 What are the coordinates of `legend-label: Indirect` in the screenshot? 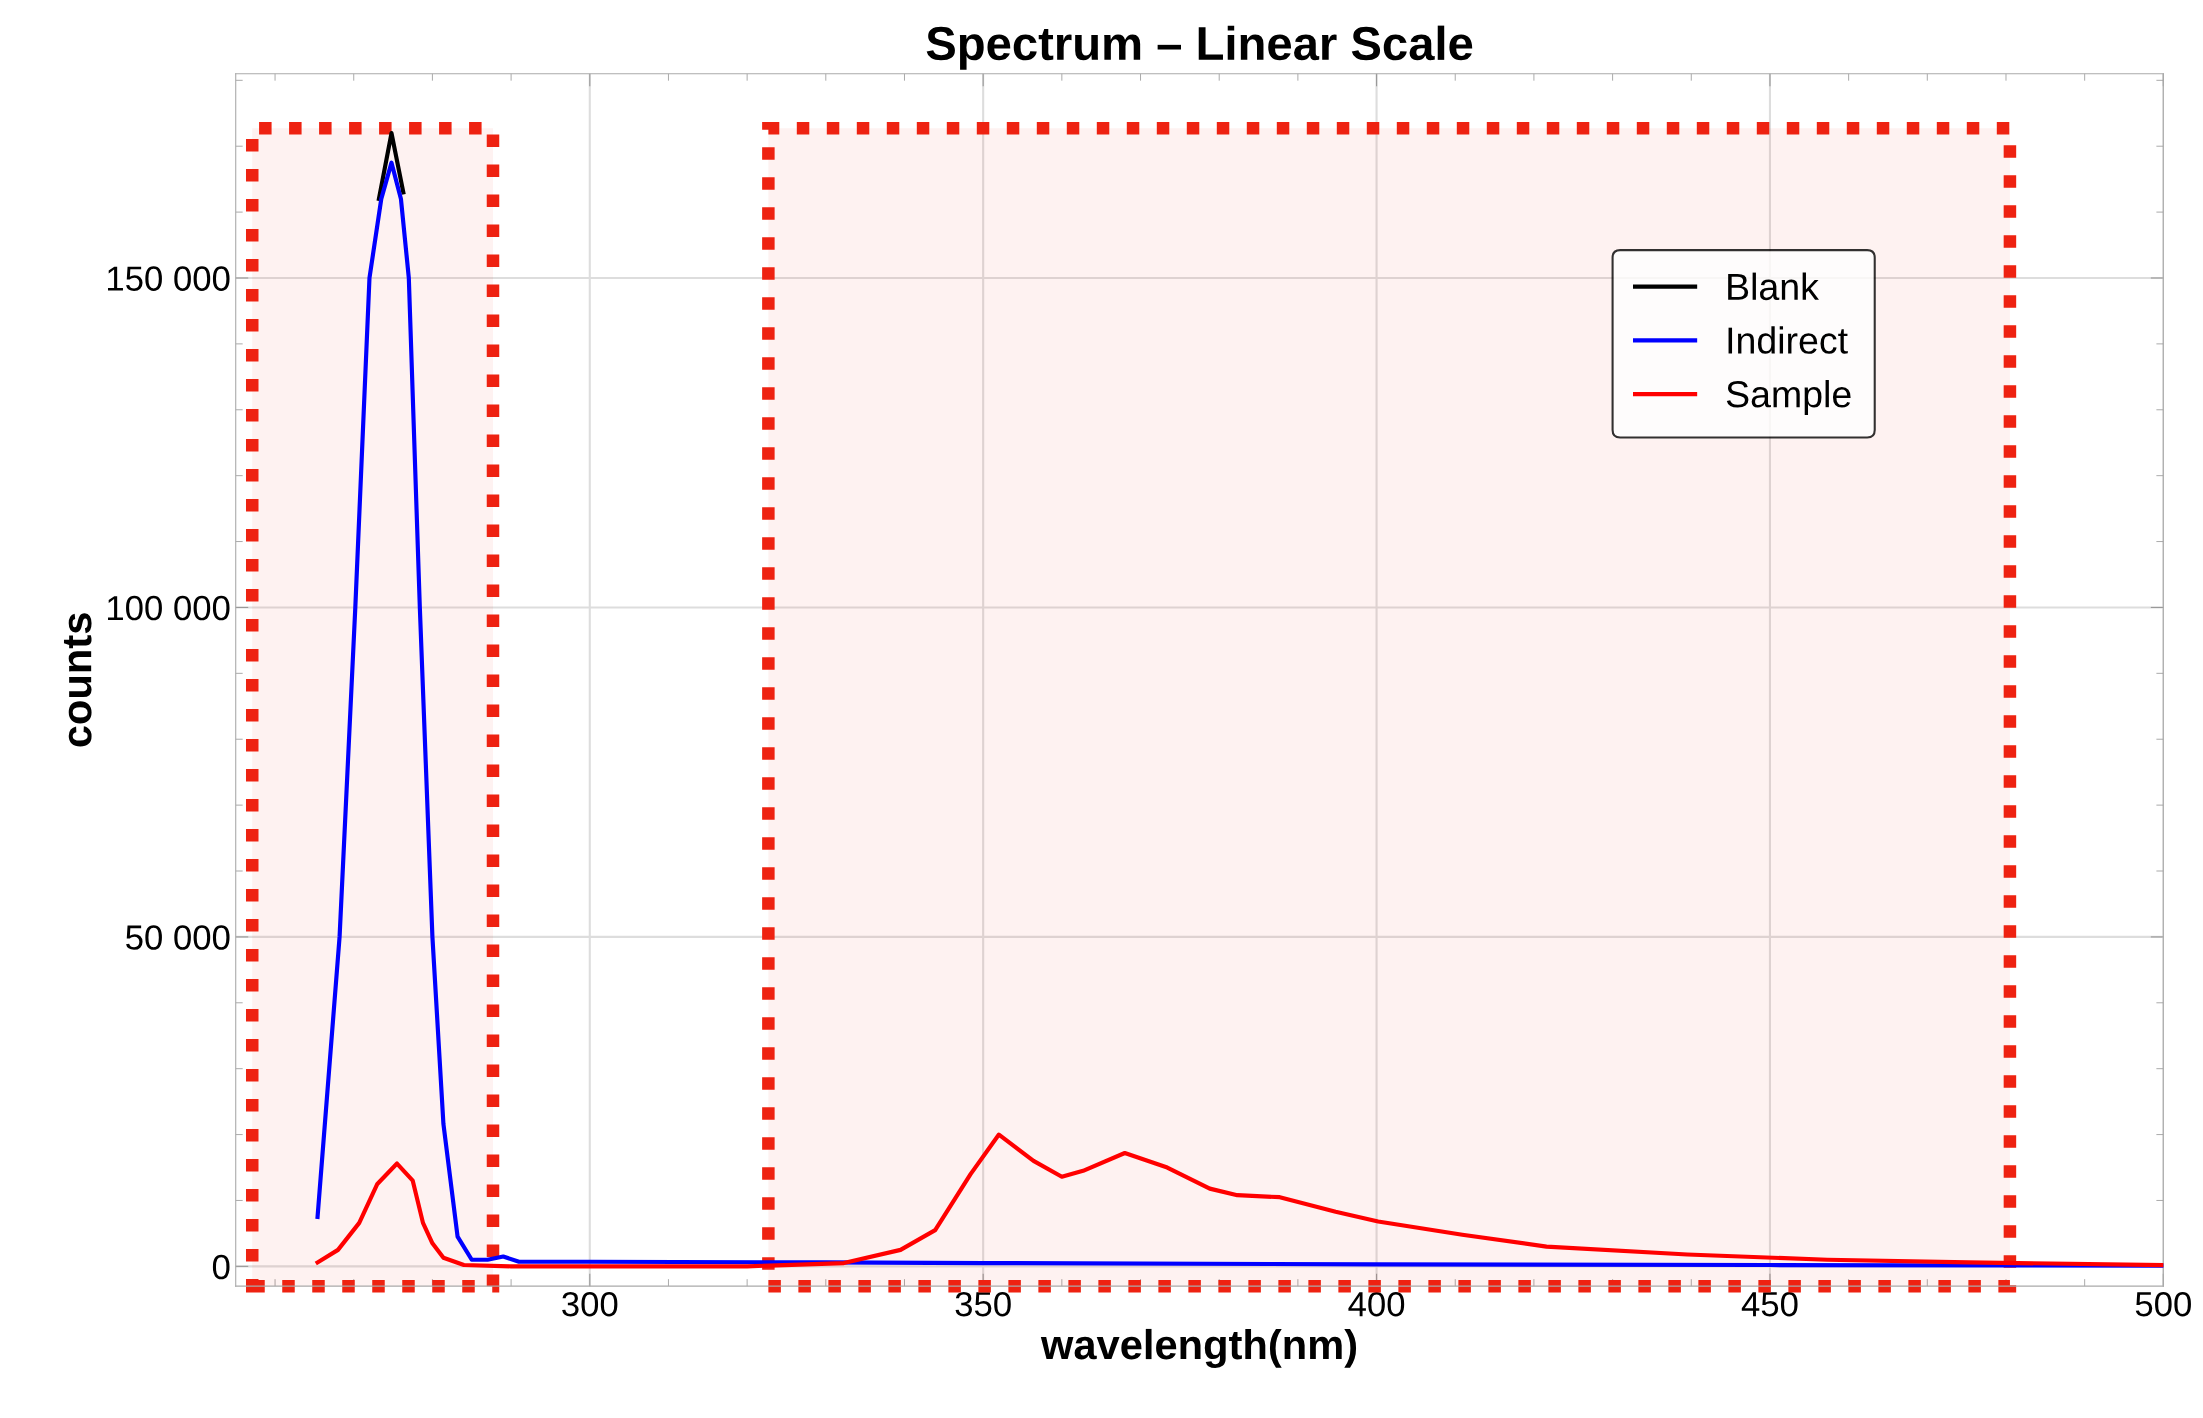 It's located at (1788, 340).